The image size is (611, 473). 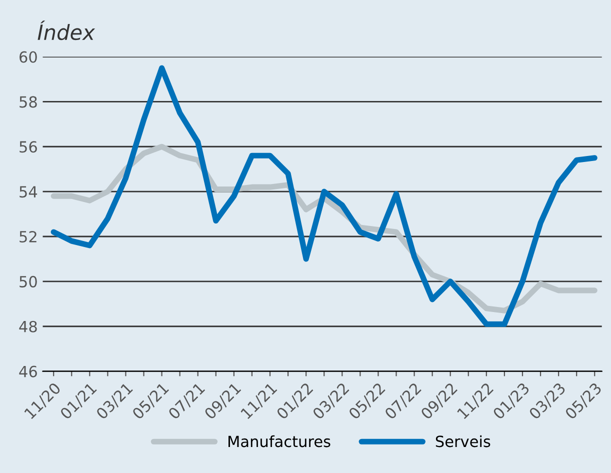 What do you see at coordinates (463, 441) in the screenshot?
I see `legend-label: Serveis` at bounding box center [463, 441].